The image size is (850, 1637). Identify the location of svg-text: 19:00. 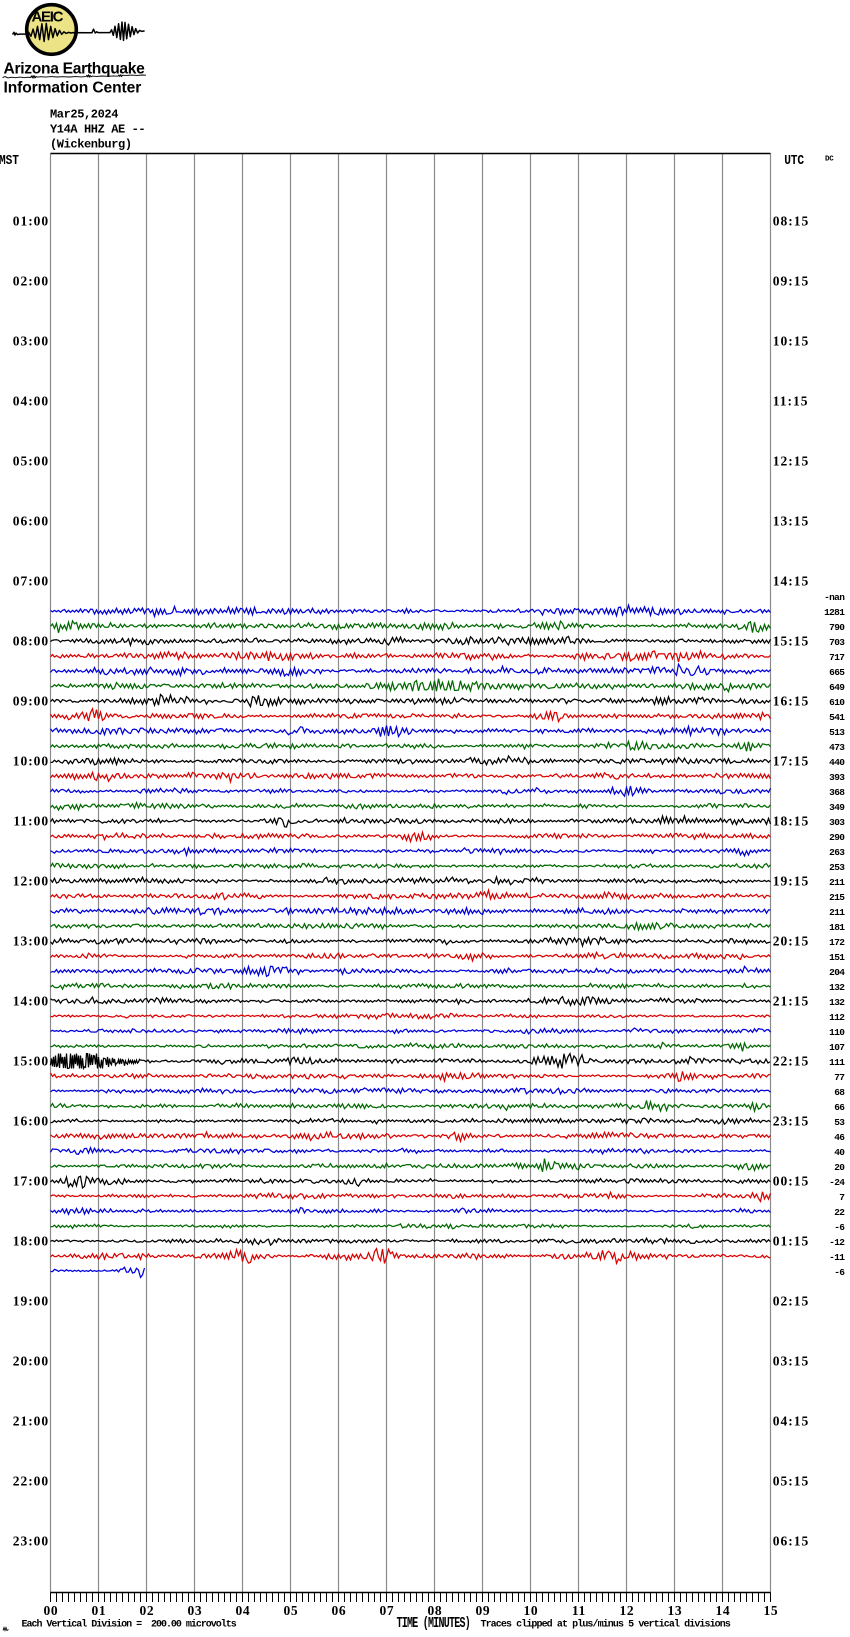
(31, 1301).